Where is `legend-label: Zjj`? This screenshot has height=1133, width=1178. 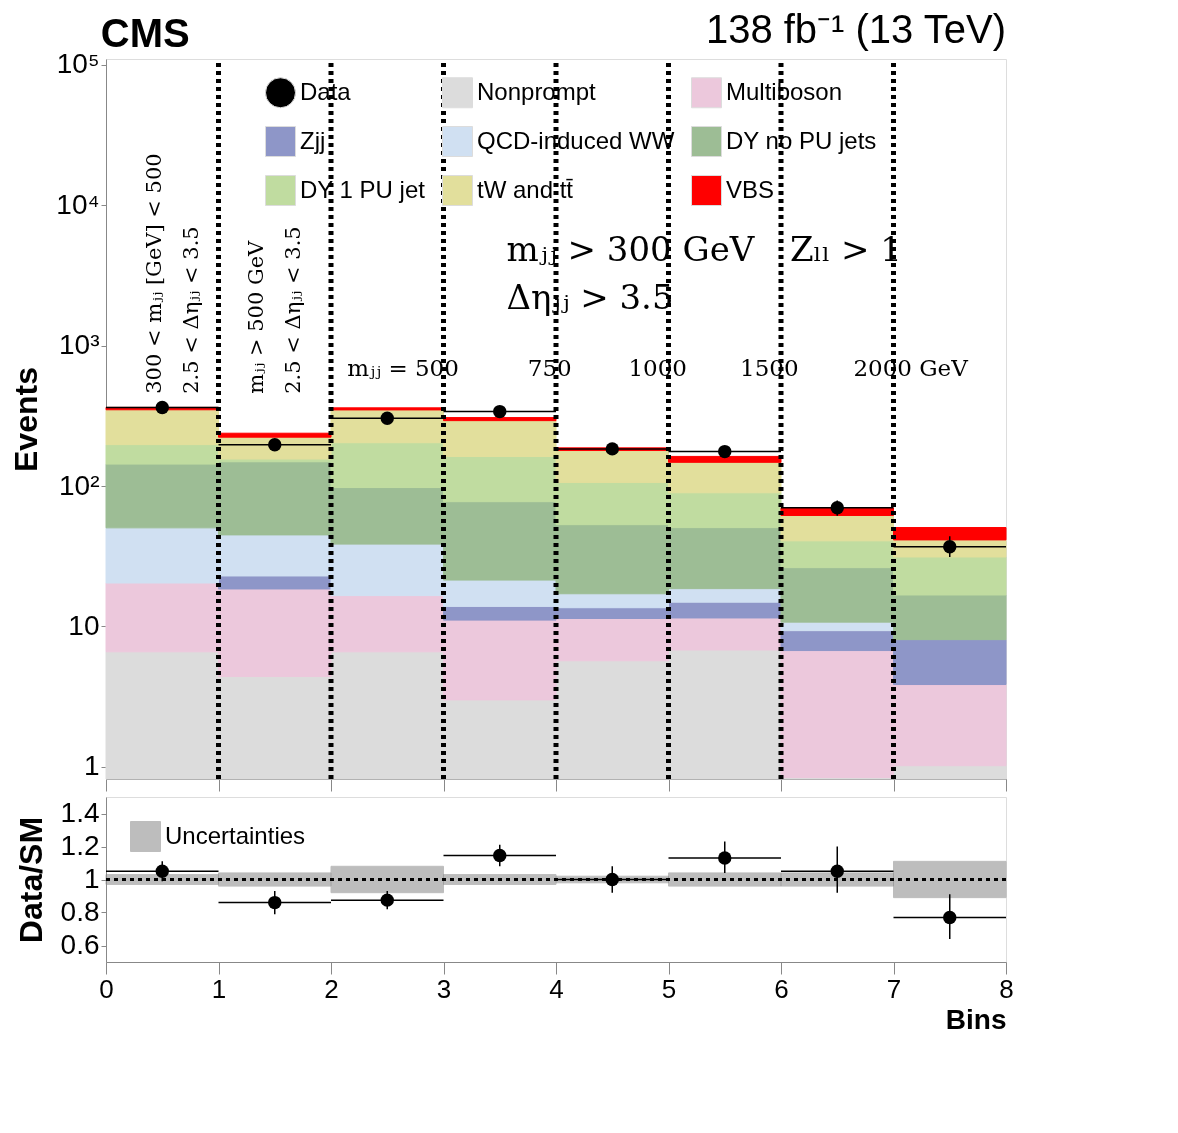 legend-label: Zjj is located at coordinates (313, 140).